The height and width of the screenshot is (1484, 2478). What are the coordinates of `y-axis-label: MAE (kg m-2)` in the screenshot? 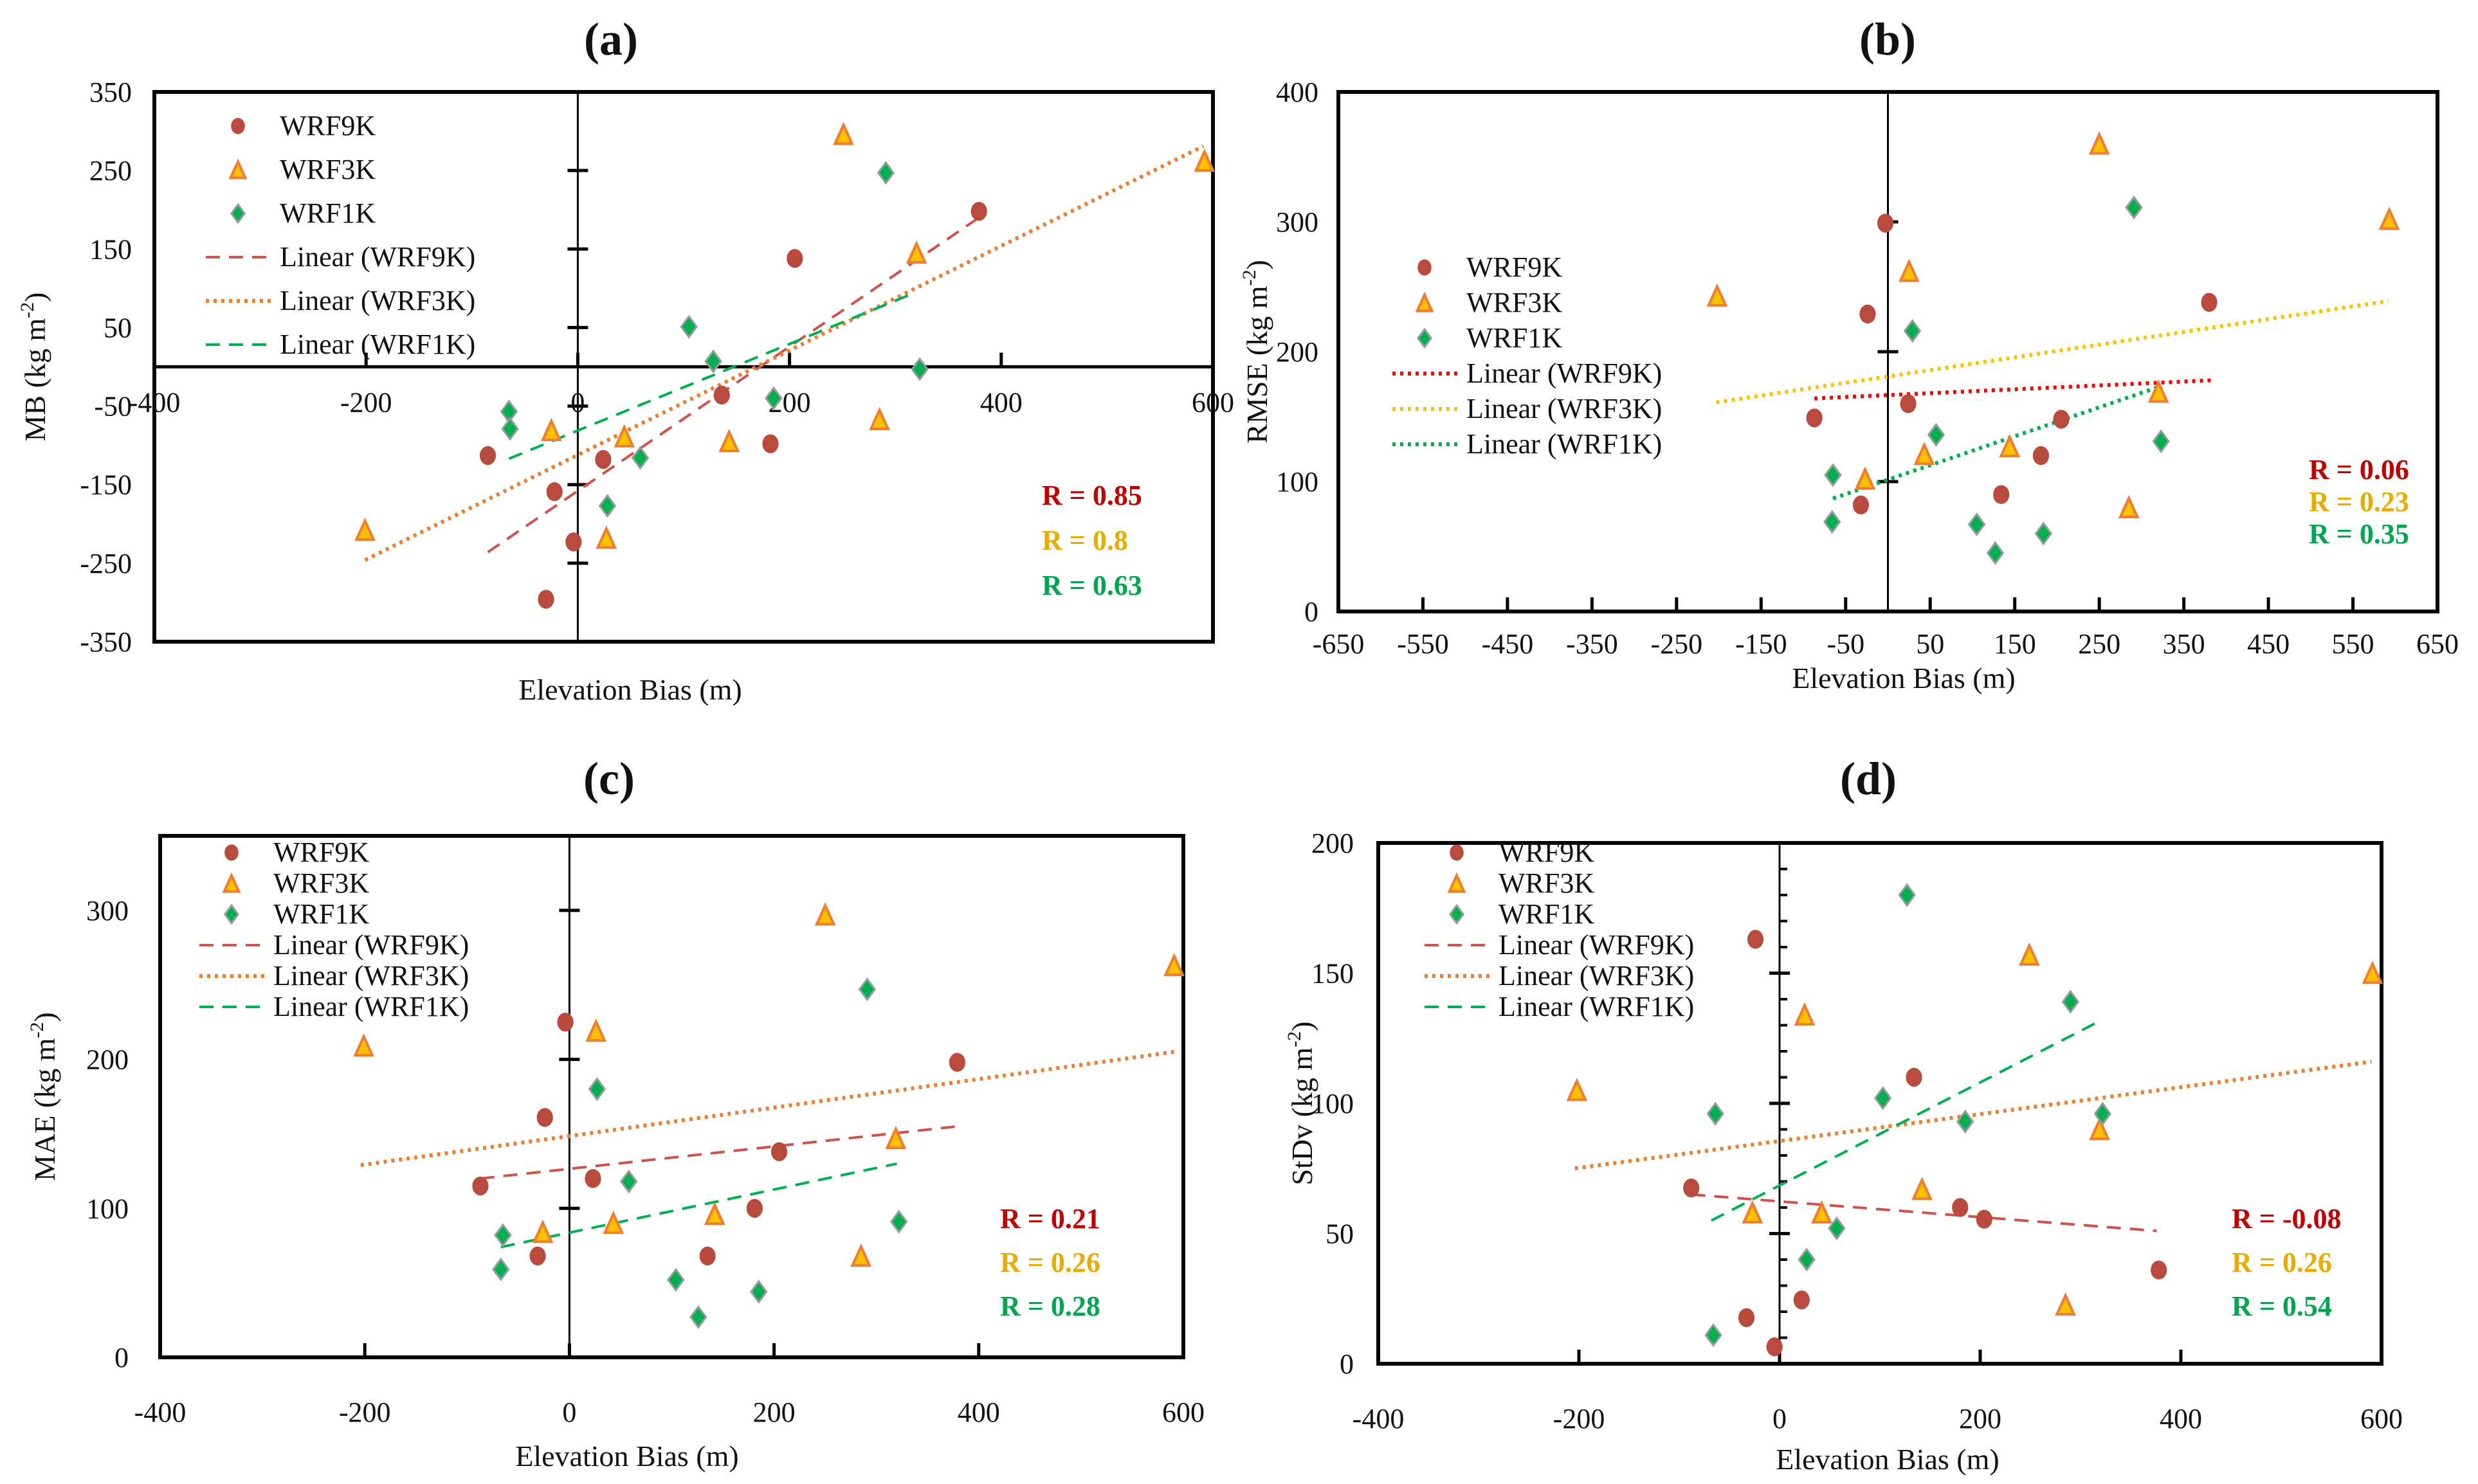 It's located at (43, 1096).